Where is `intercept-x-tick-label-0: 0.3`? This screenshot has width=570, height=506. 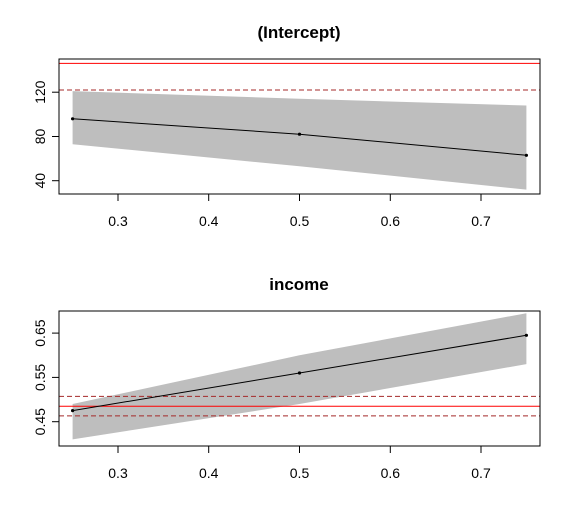
intercept-x-tick-label-0: 0.3 is located at coordinates (118, 221).